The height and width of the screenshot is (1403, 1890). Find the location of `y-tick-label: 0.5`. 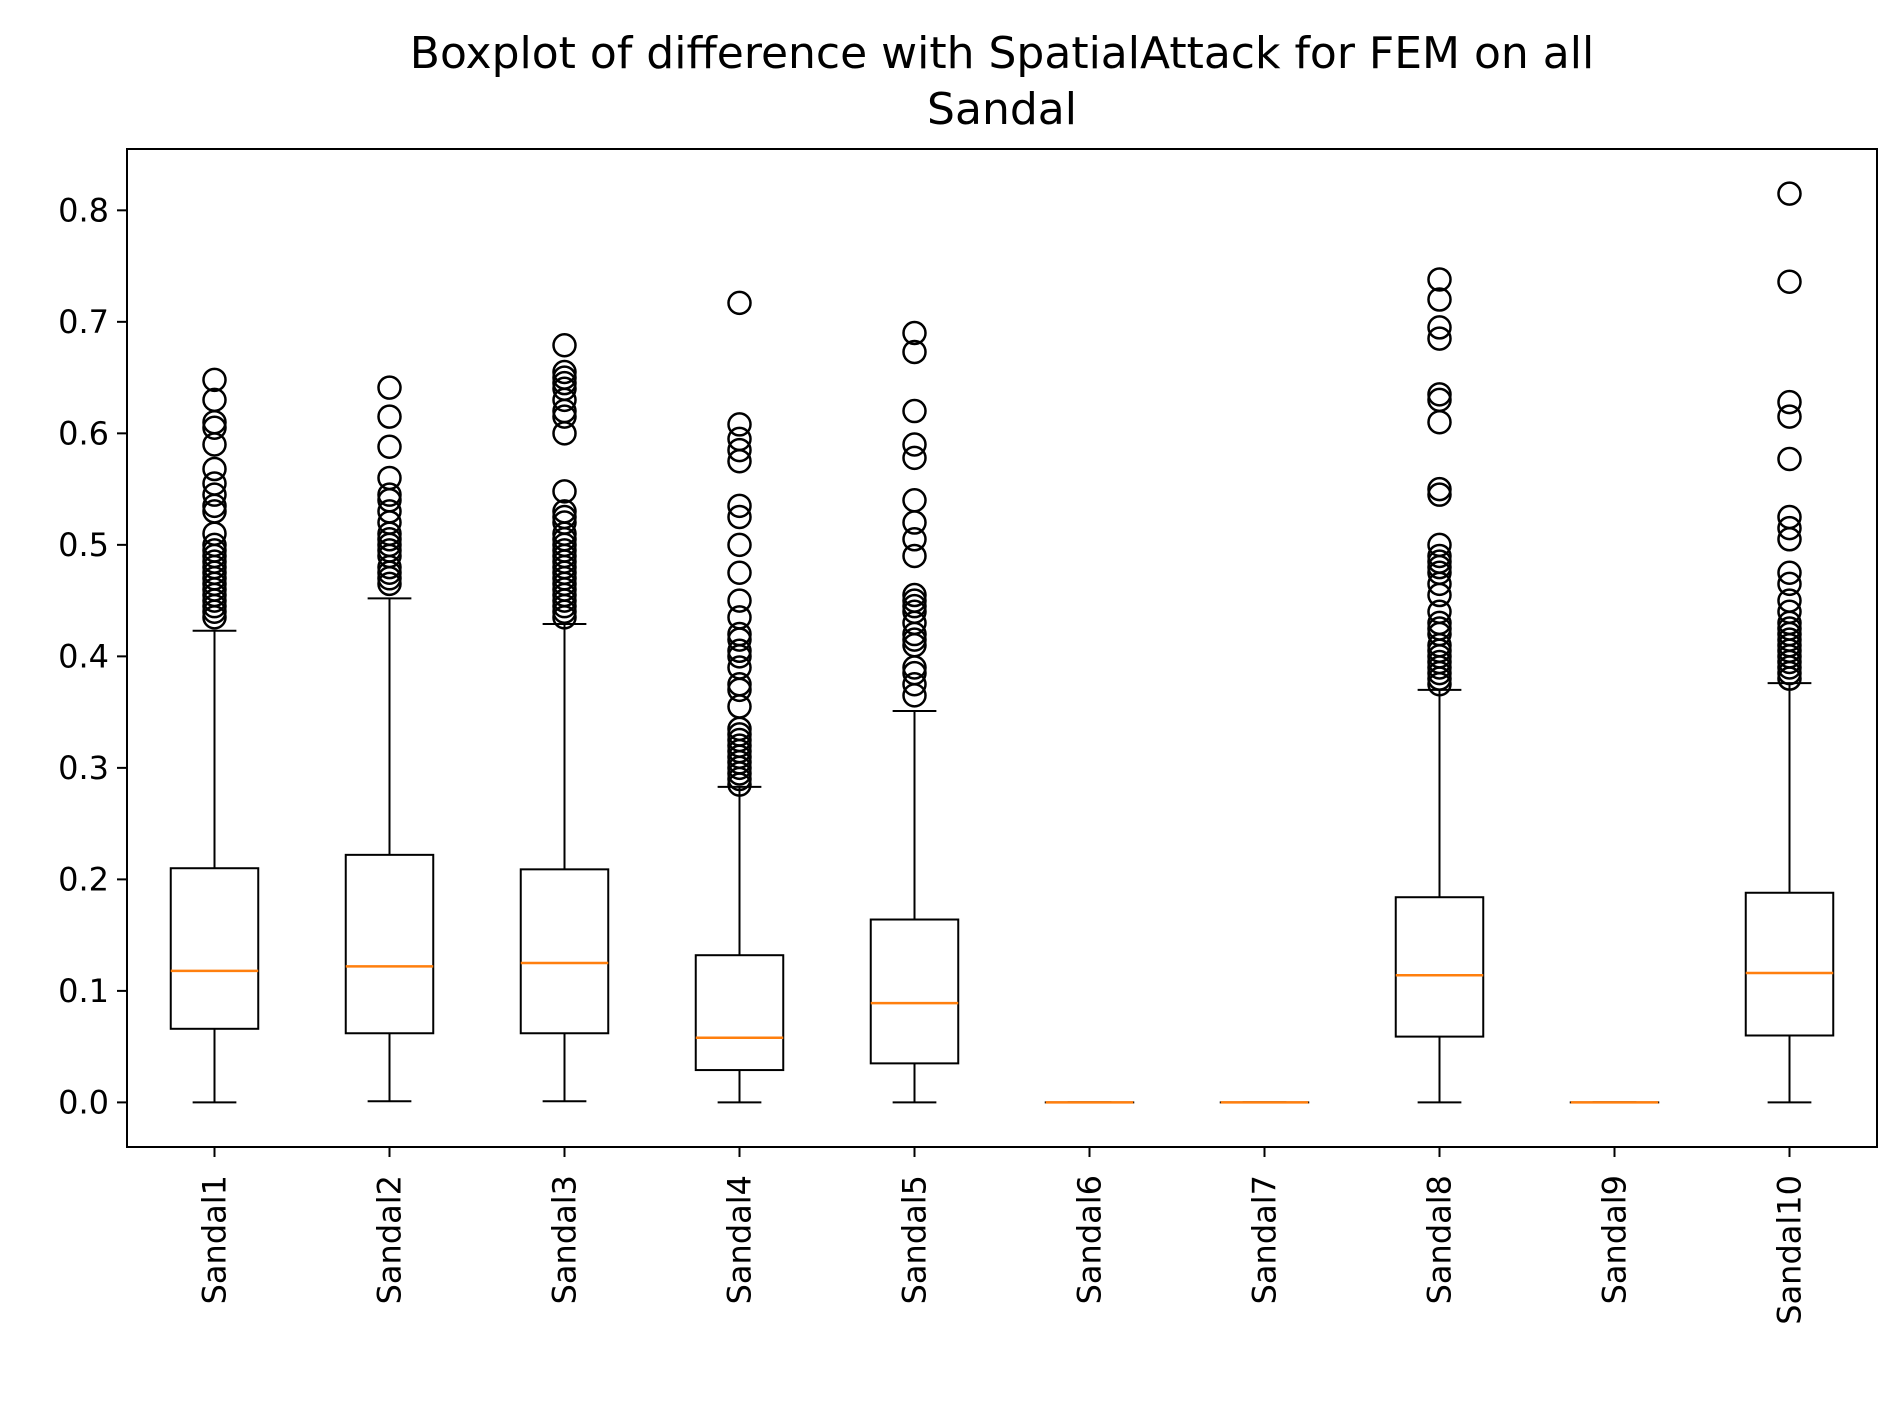

y-tick-label: 0.5 is located at coordinates (83, 545).